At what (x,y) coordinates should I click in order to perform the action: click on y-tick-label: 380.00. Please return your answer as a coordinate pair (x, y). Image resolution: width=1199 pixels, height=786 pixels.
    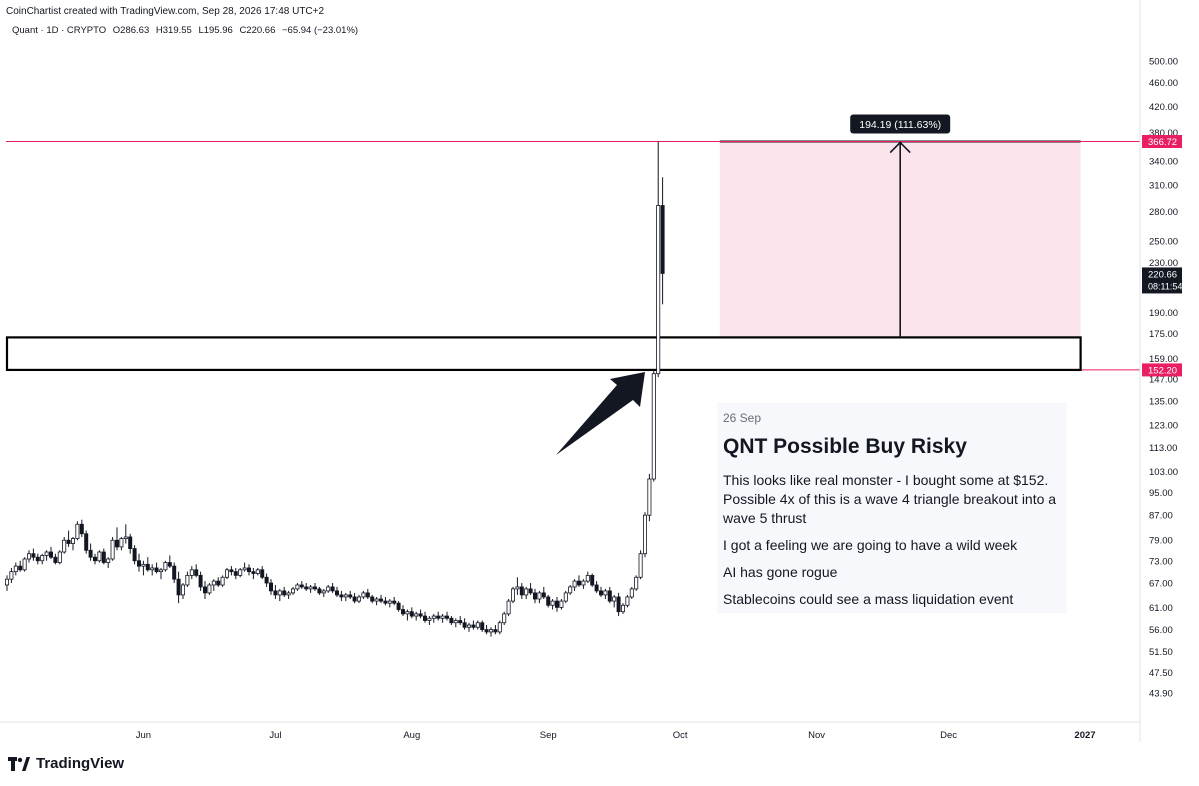
    Looking at the image, I should click on (1163, 133).